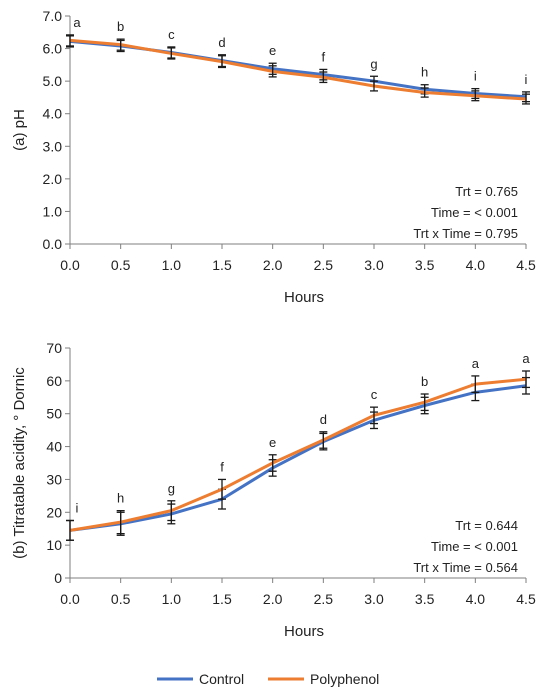  I want to click on series-polyphenol, so click(298, 69).